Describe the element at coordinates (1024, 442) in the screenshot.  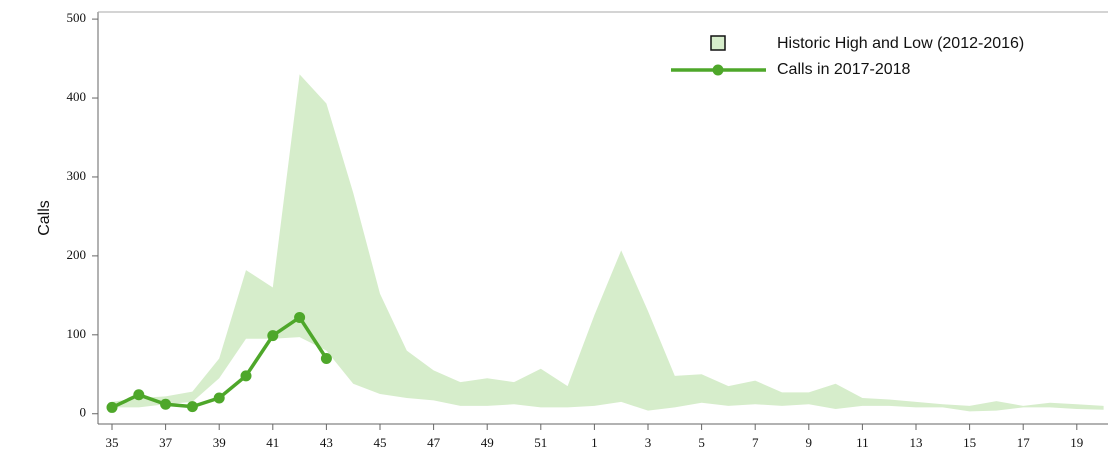
I see `x-tick-label: 17` at that location.